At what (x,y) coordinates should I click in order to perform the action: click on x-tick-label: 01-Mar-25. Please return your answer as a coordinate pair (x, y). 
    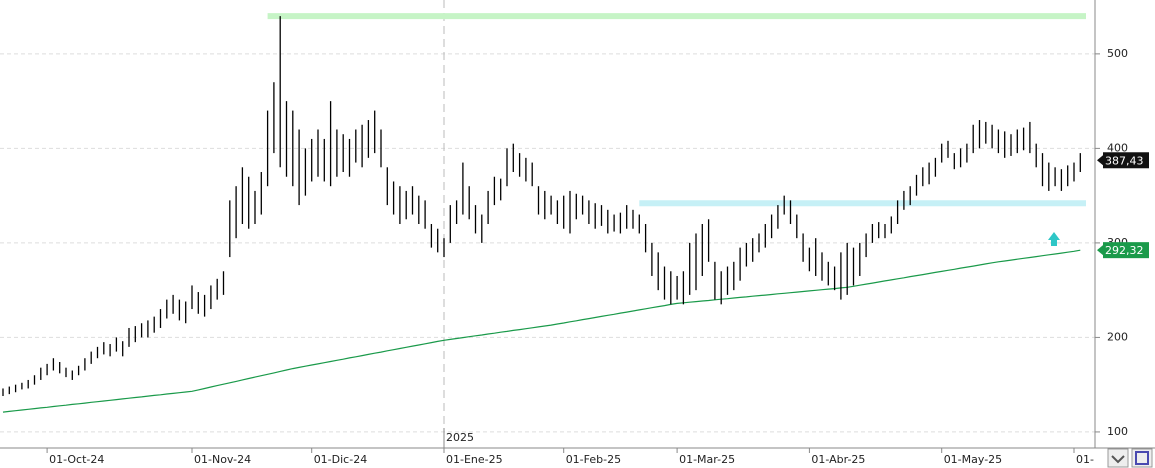
    Looking at the image, I should click on (707, 459).